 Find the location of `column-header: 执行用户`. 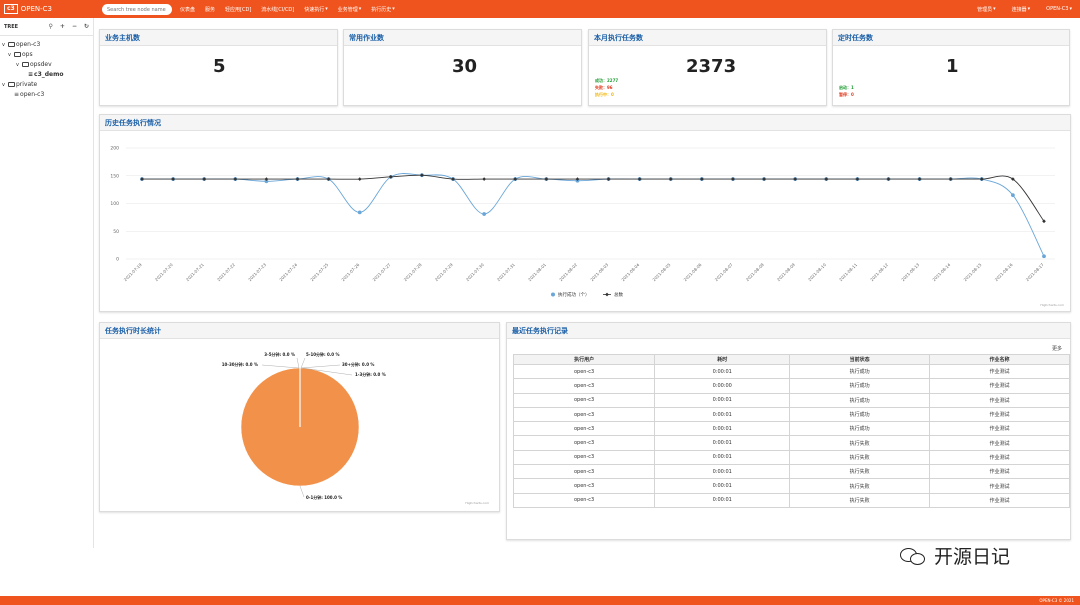

column-header: 执行用户 is located at coordinates (584, 359).